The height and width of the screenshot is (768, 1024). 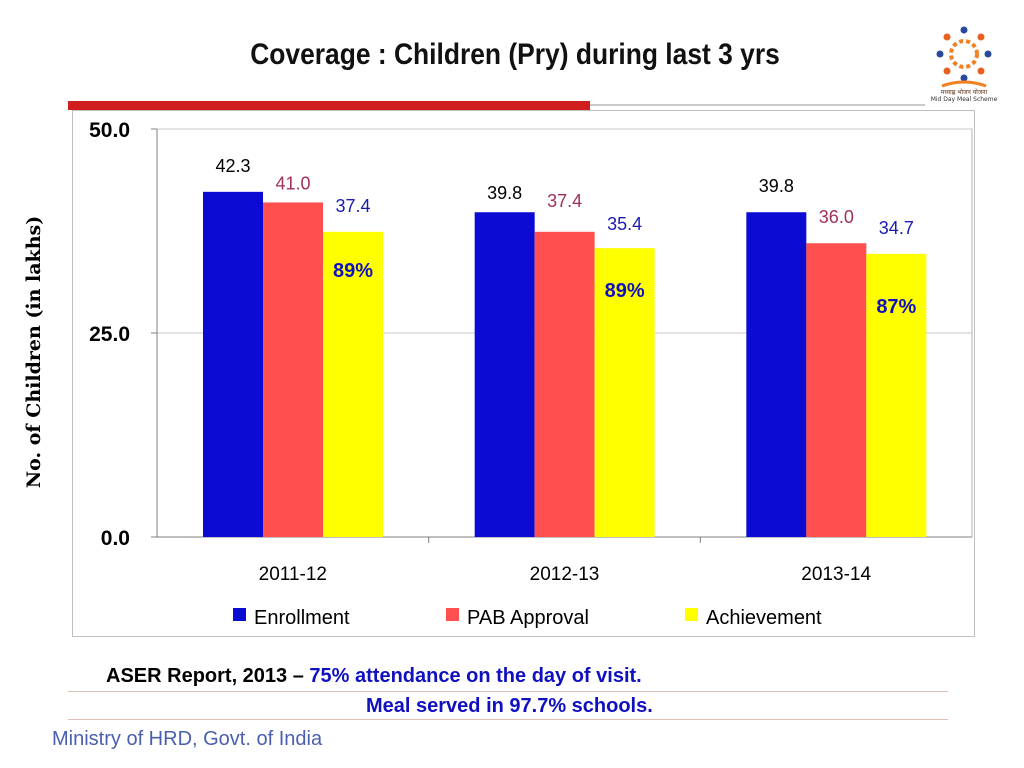 What do you see at coordinates (475, 676) in the screenshot?
I see `caption-attendance: 75% attendance on the day of visit.` at bounding box center [475, 676].